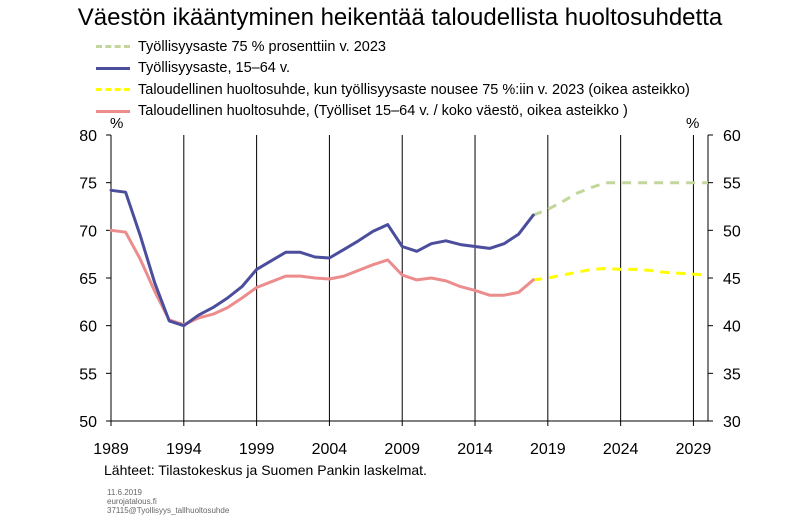  I want to click on legend-swatch-employment-rate, so click(113, 68).